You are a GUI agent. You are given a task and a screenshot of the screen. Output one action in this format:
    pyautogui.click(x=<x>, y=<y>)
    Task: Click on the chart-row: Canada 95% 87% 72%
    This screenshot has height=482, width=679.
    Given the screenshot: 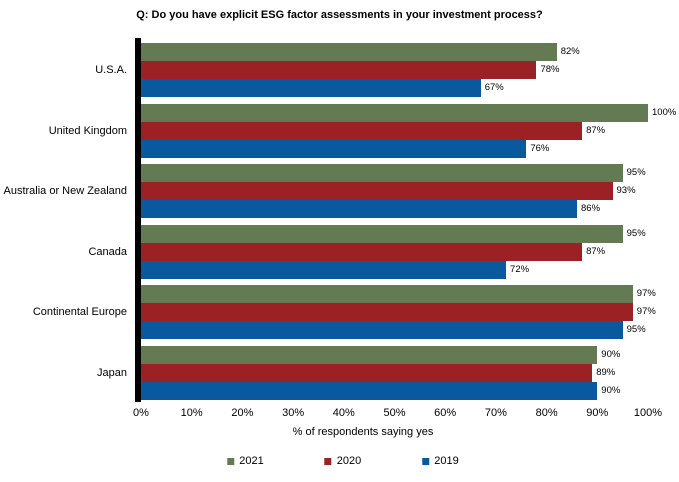 What is the action you would take?
    pyautogui.click(x=368, y=252)
    